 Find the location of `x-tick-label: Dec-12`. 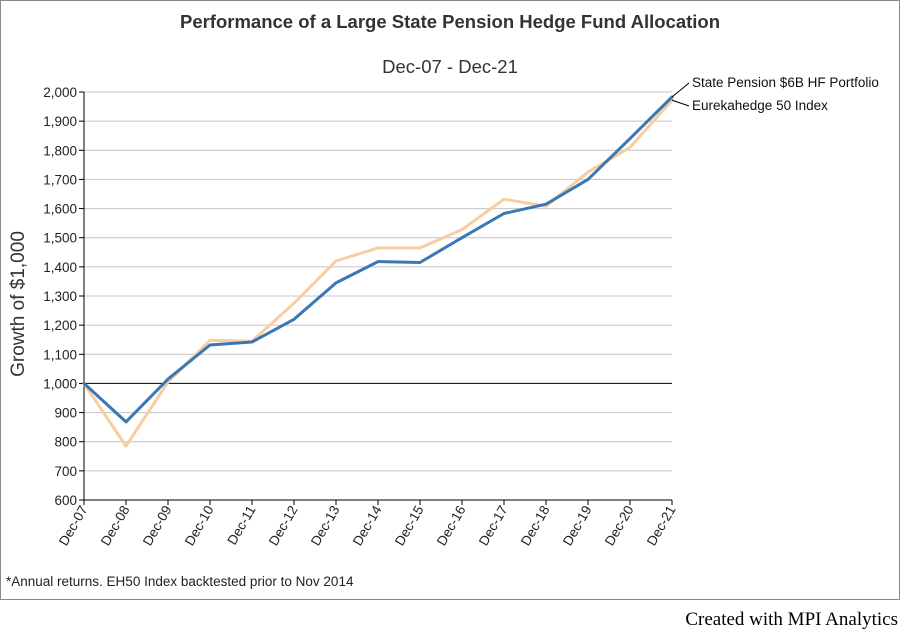

x-tick-label: Dec-12 is located at coordinates (283, 525).